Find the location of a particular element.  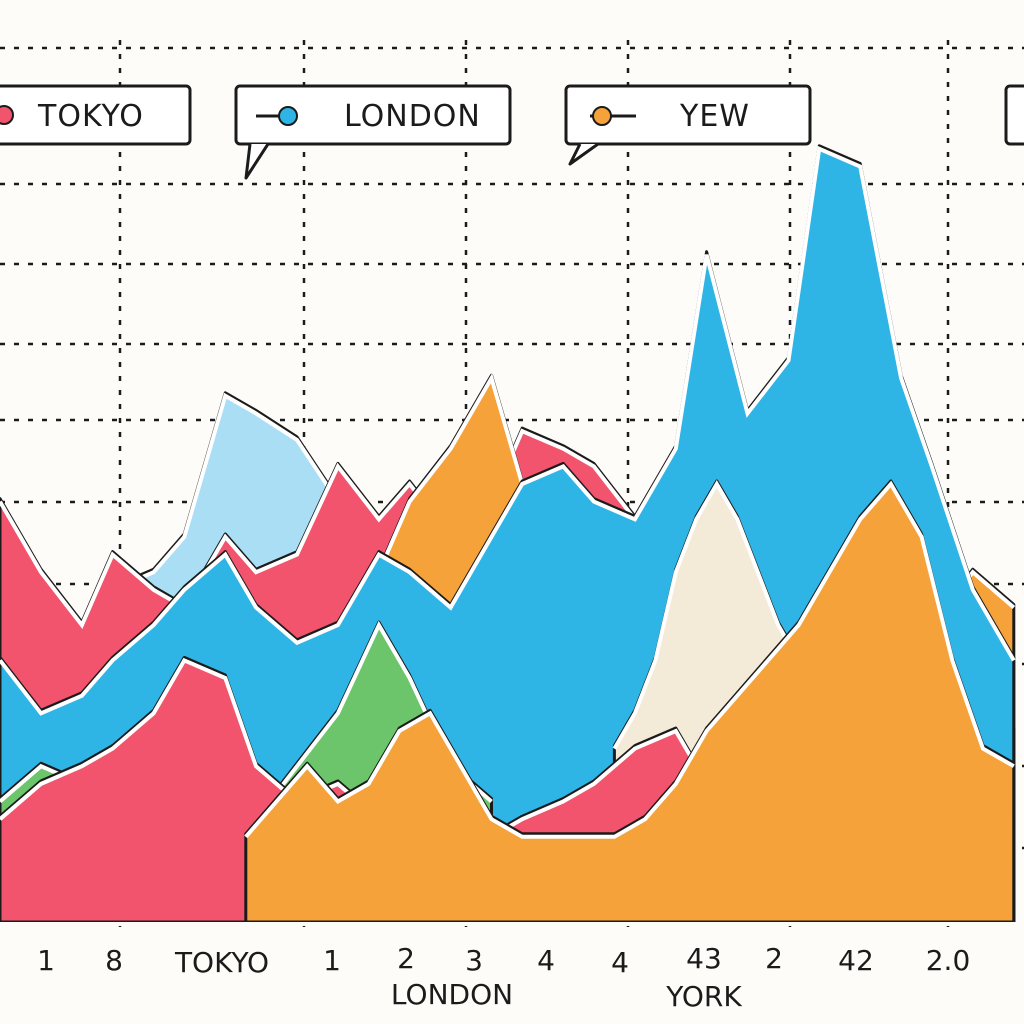

x-group-label-york: YORK is located at coordinates (703, 996).